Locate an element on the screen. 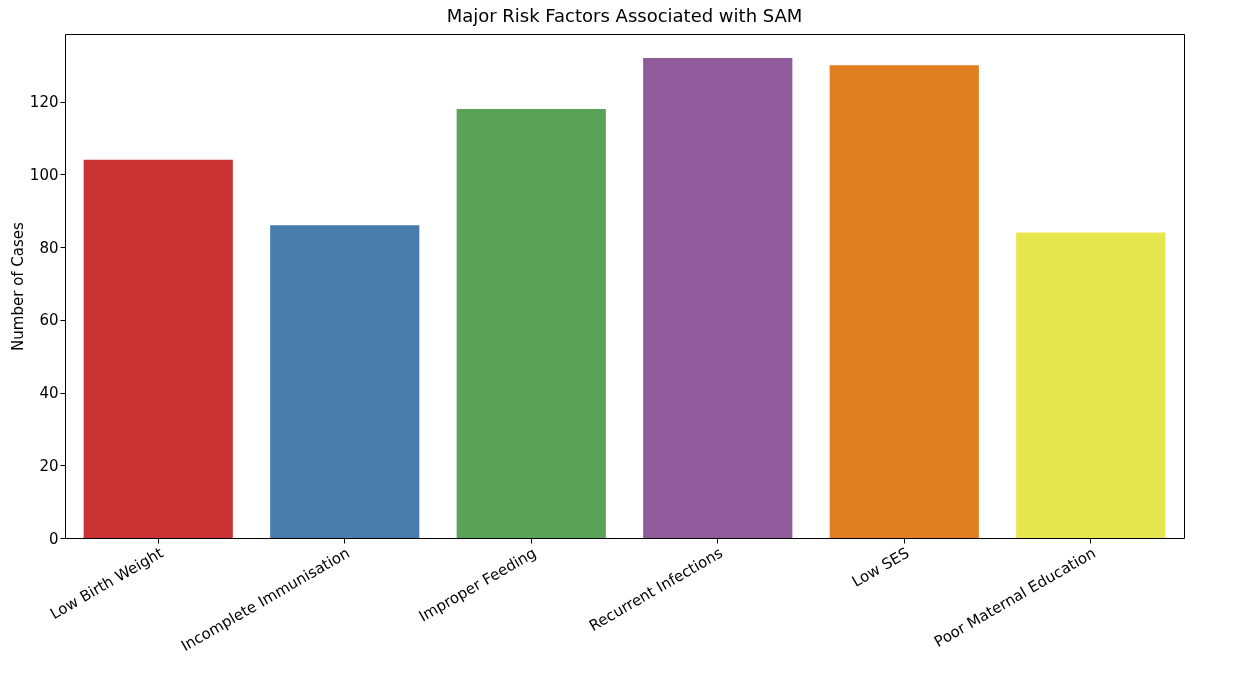  y-tick-label: 120 is located at coordinates (44, 102).